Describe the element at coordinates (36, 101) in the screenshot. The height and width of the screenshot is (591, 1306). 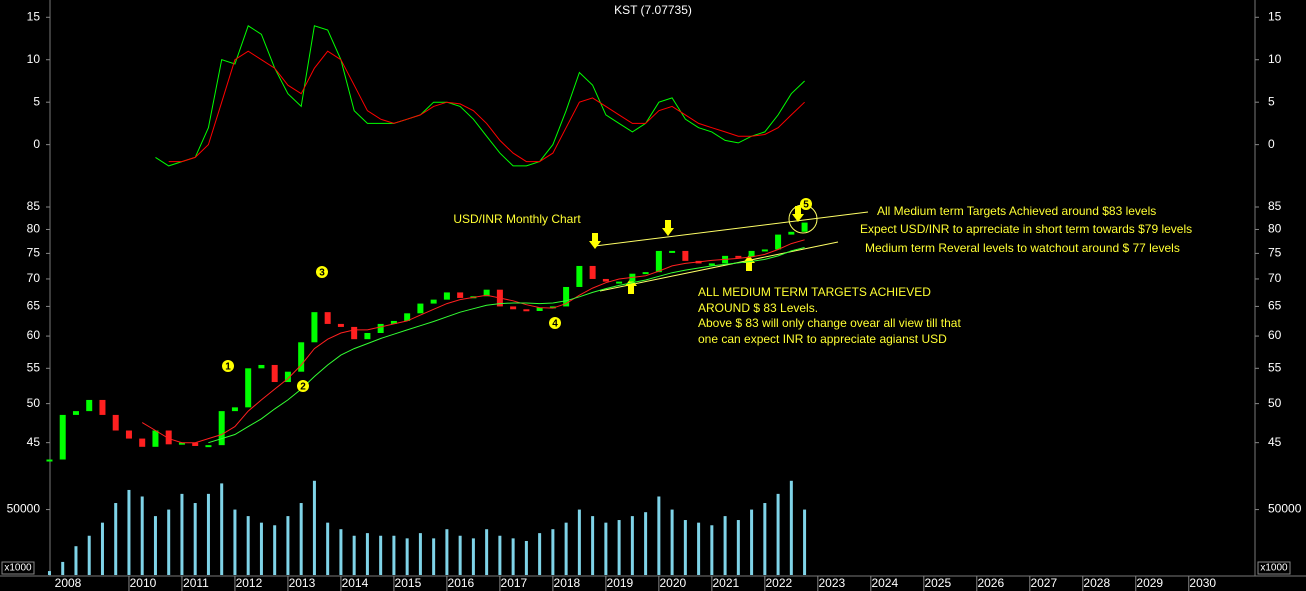
I see `y-tick-label: 5` at that location.